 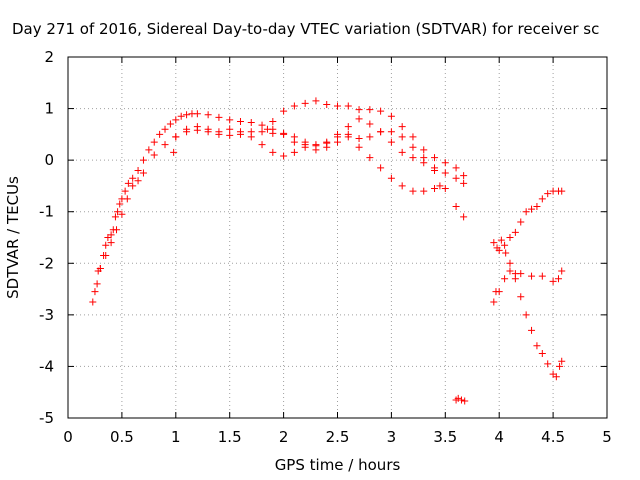 What do you see at coordinates (46, 237) in the screenshot?
I see `y-tick-labels: -5 -4 -3 -2 -1 0 1 2` at bounding box center [46, 237].